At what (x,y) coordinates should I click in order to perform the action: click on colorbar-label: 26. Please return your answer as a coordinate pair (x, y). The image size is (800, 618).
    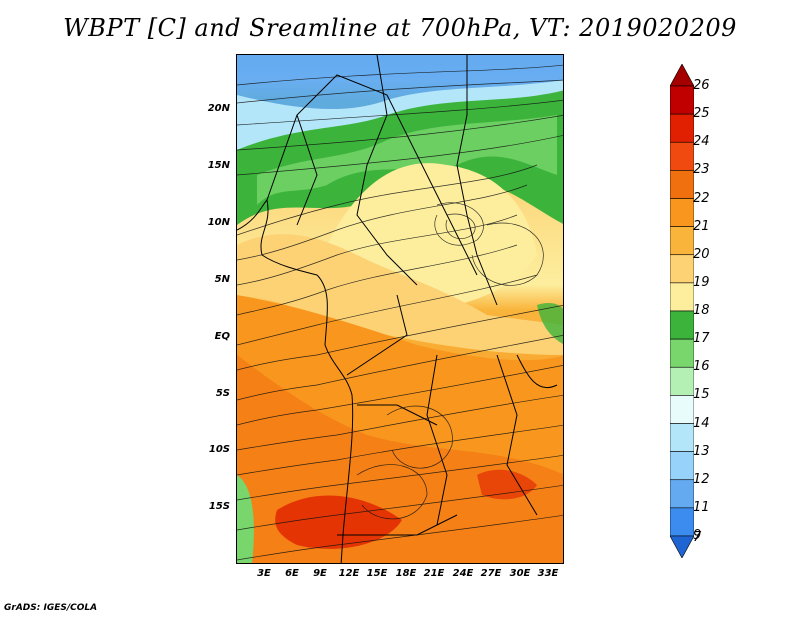
    Looking at the image, I should click on (701, 85).